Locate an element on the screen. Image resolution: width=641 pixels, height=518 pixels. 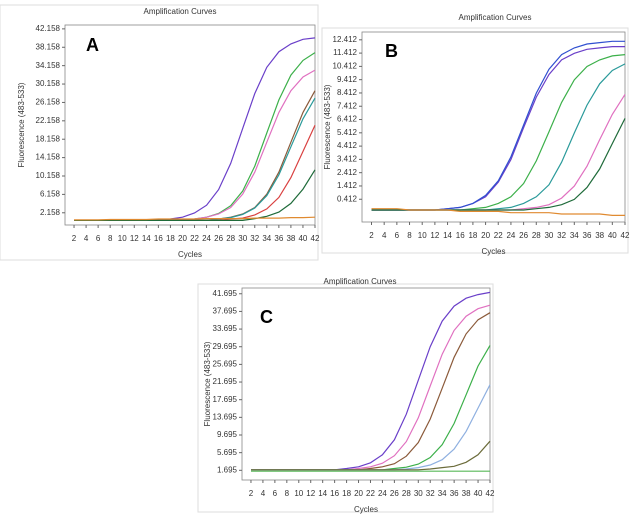
y-tick-label: 9.412 is located at coordinates (347, 79).